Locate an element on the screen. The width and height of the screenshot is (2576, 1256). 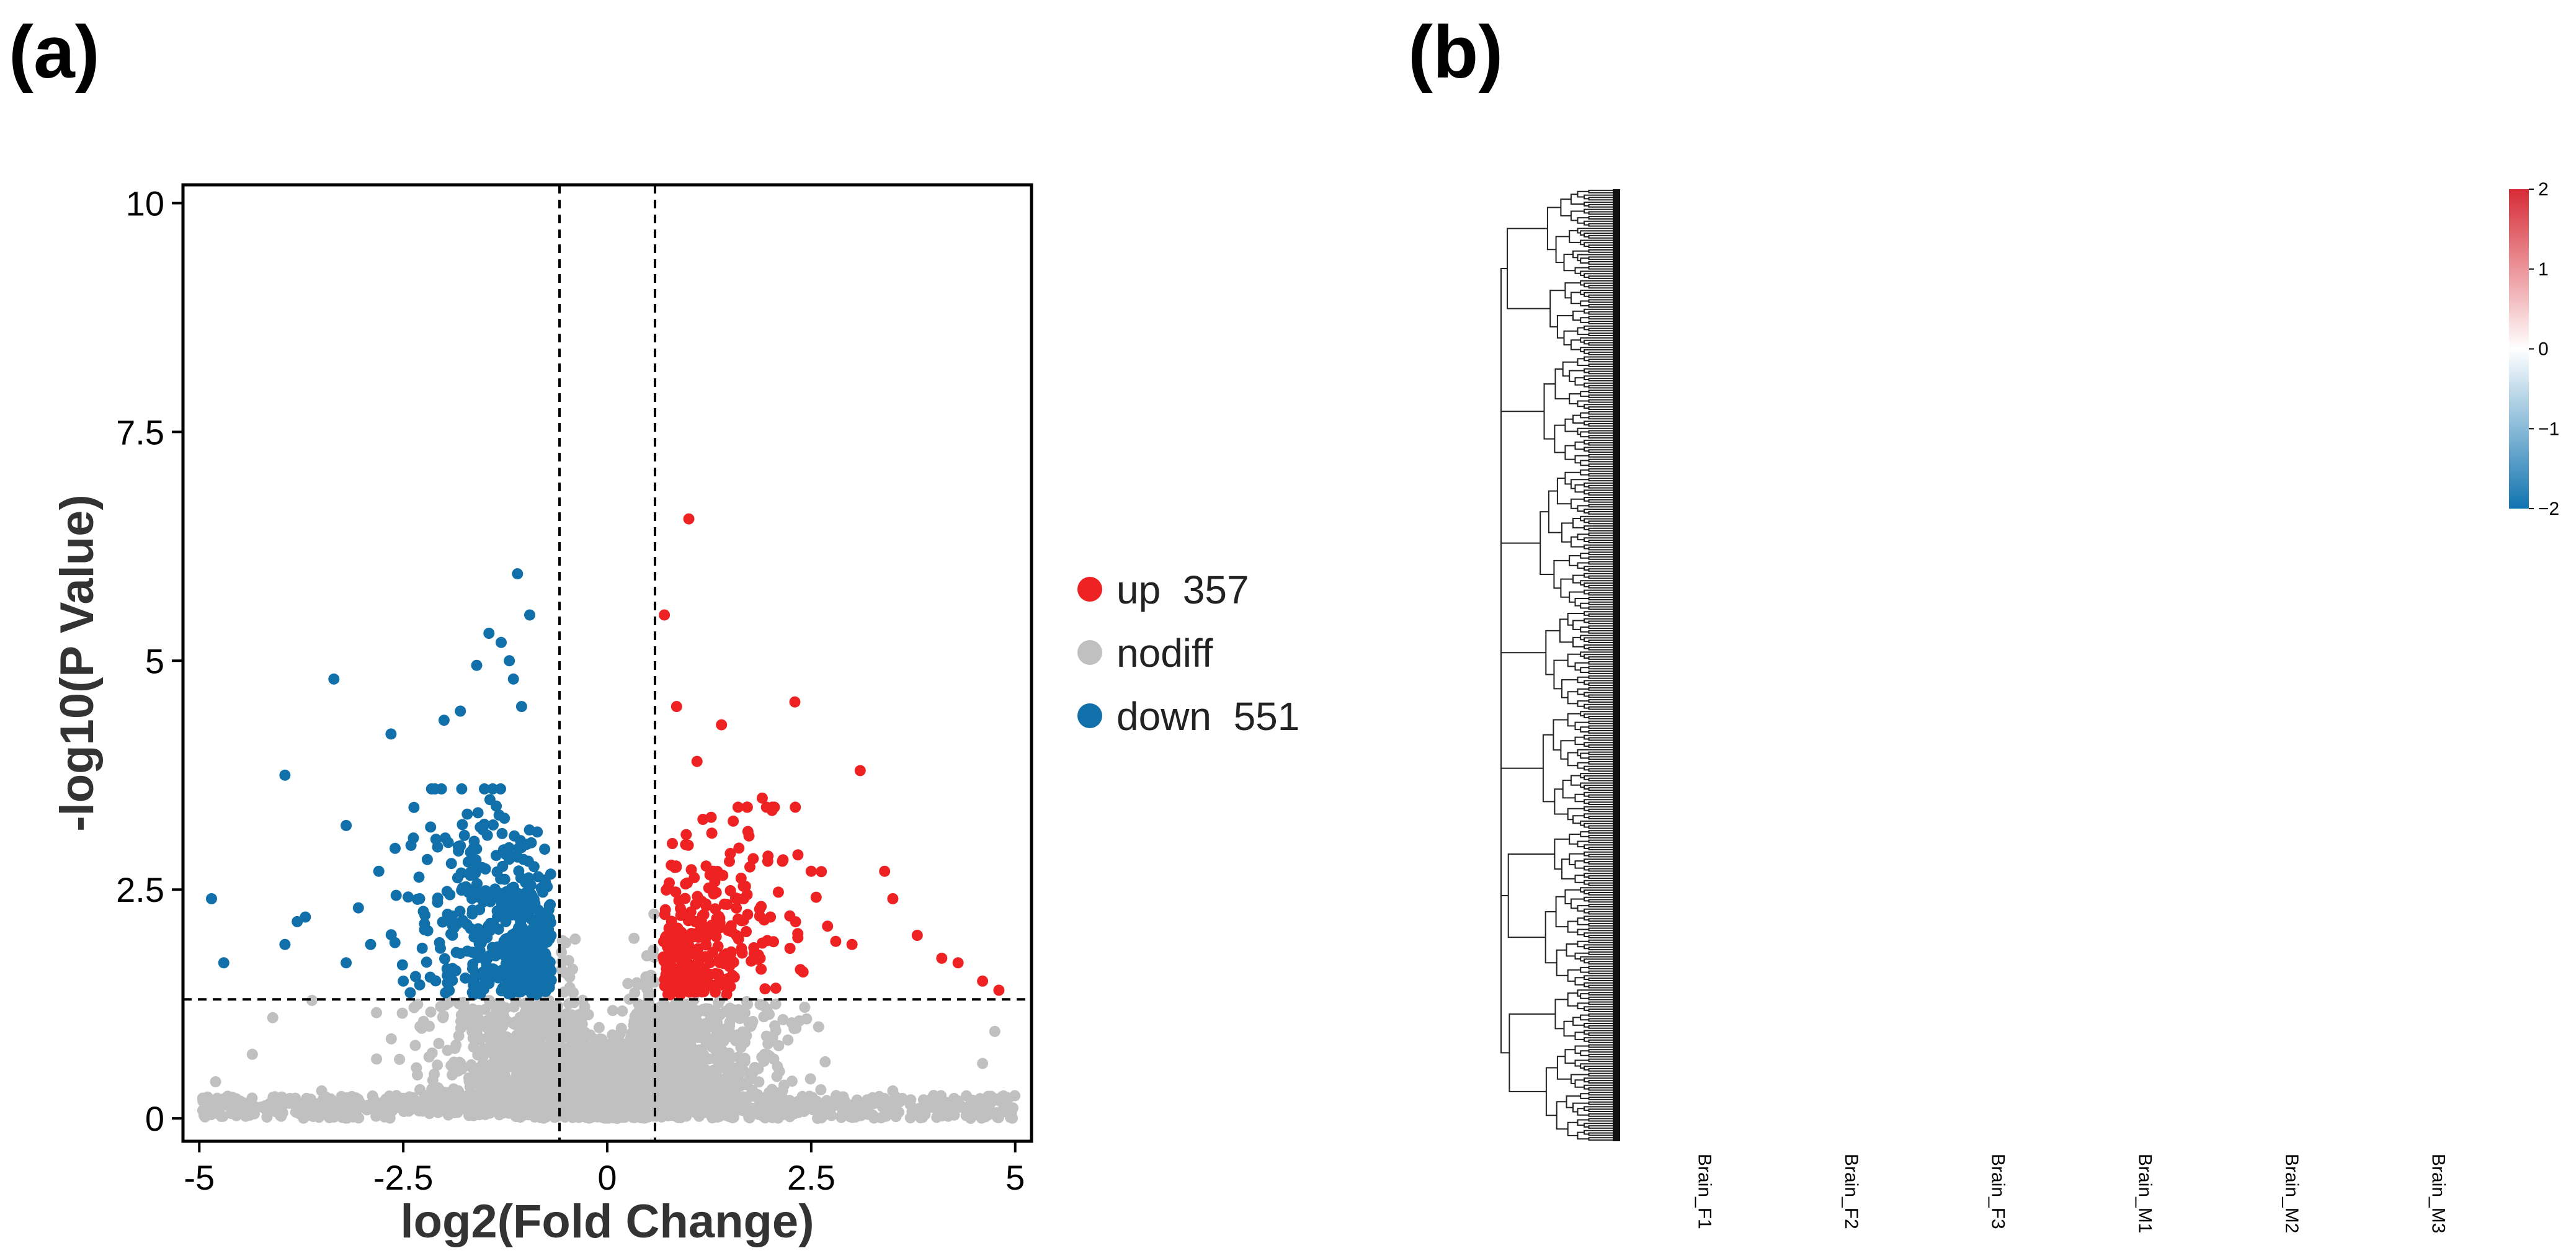
x-tick-label: -2.5 is located at coordinates (403, 1177).